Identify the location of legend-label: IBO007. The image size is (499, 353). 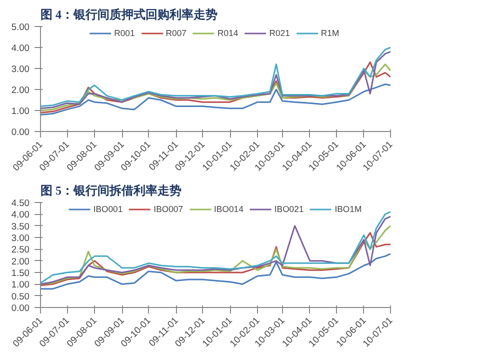
(169, 209).